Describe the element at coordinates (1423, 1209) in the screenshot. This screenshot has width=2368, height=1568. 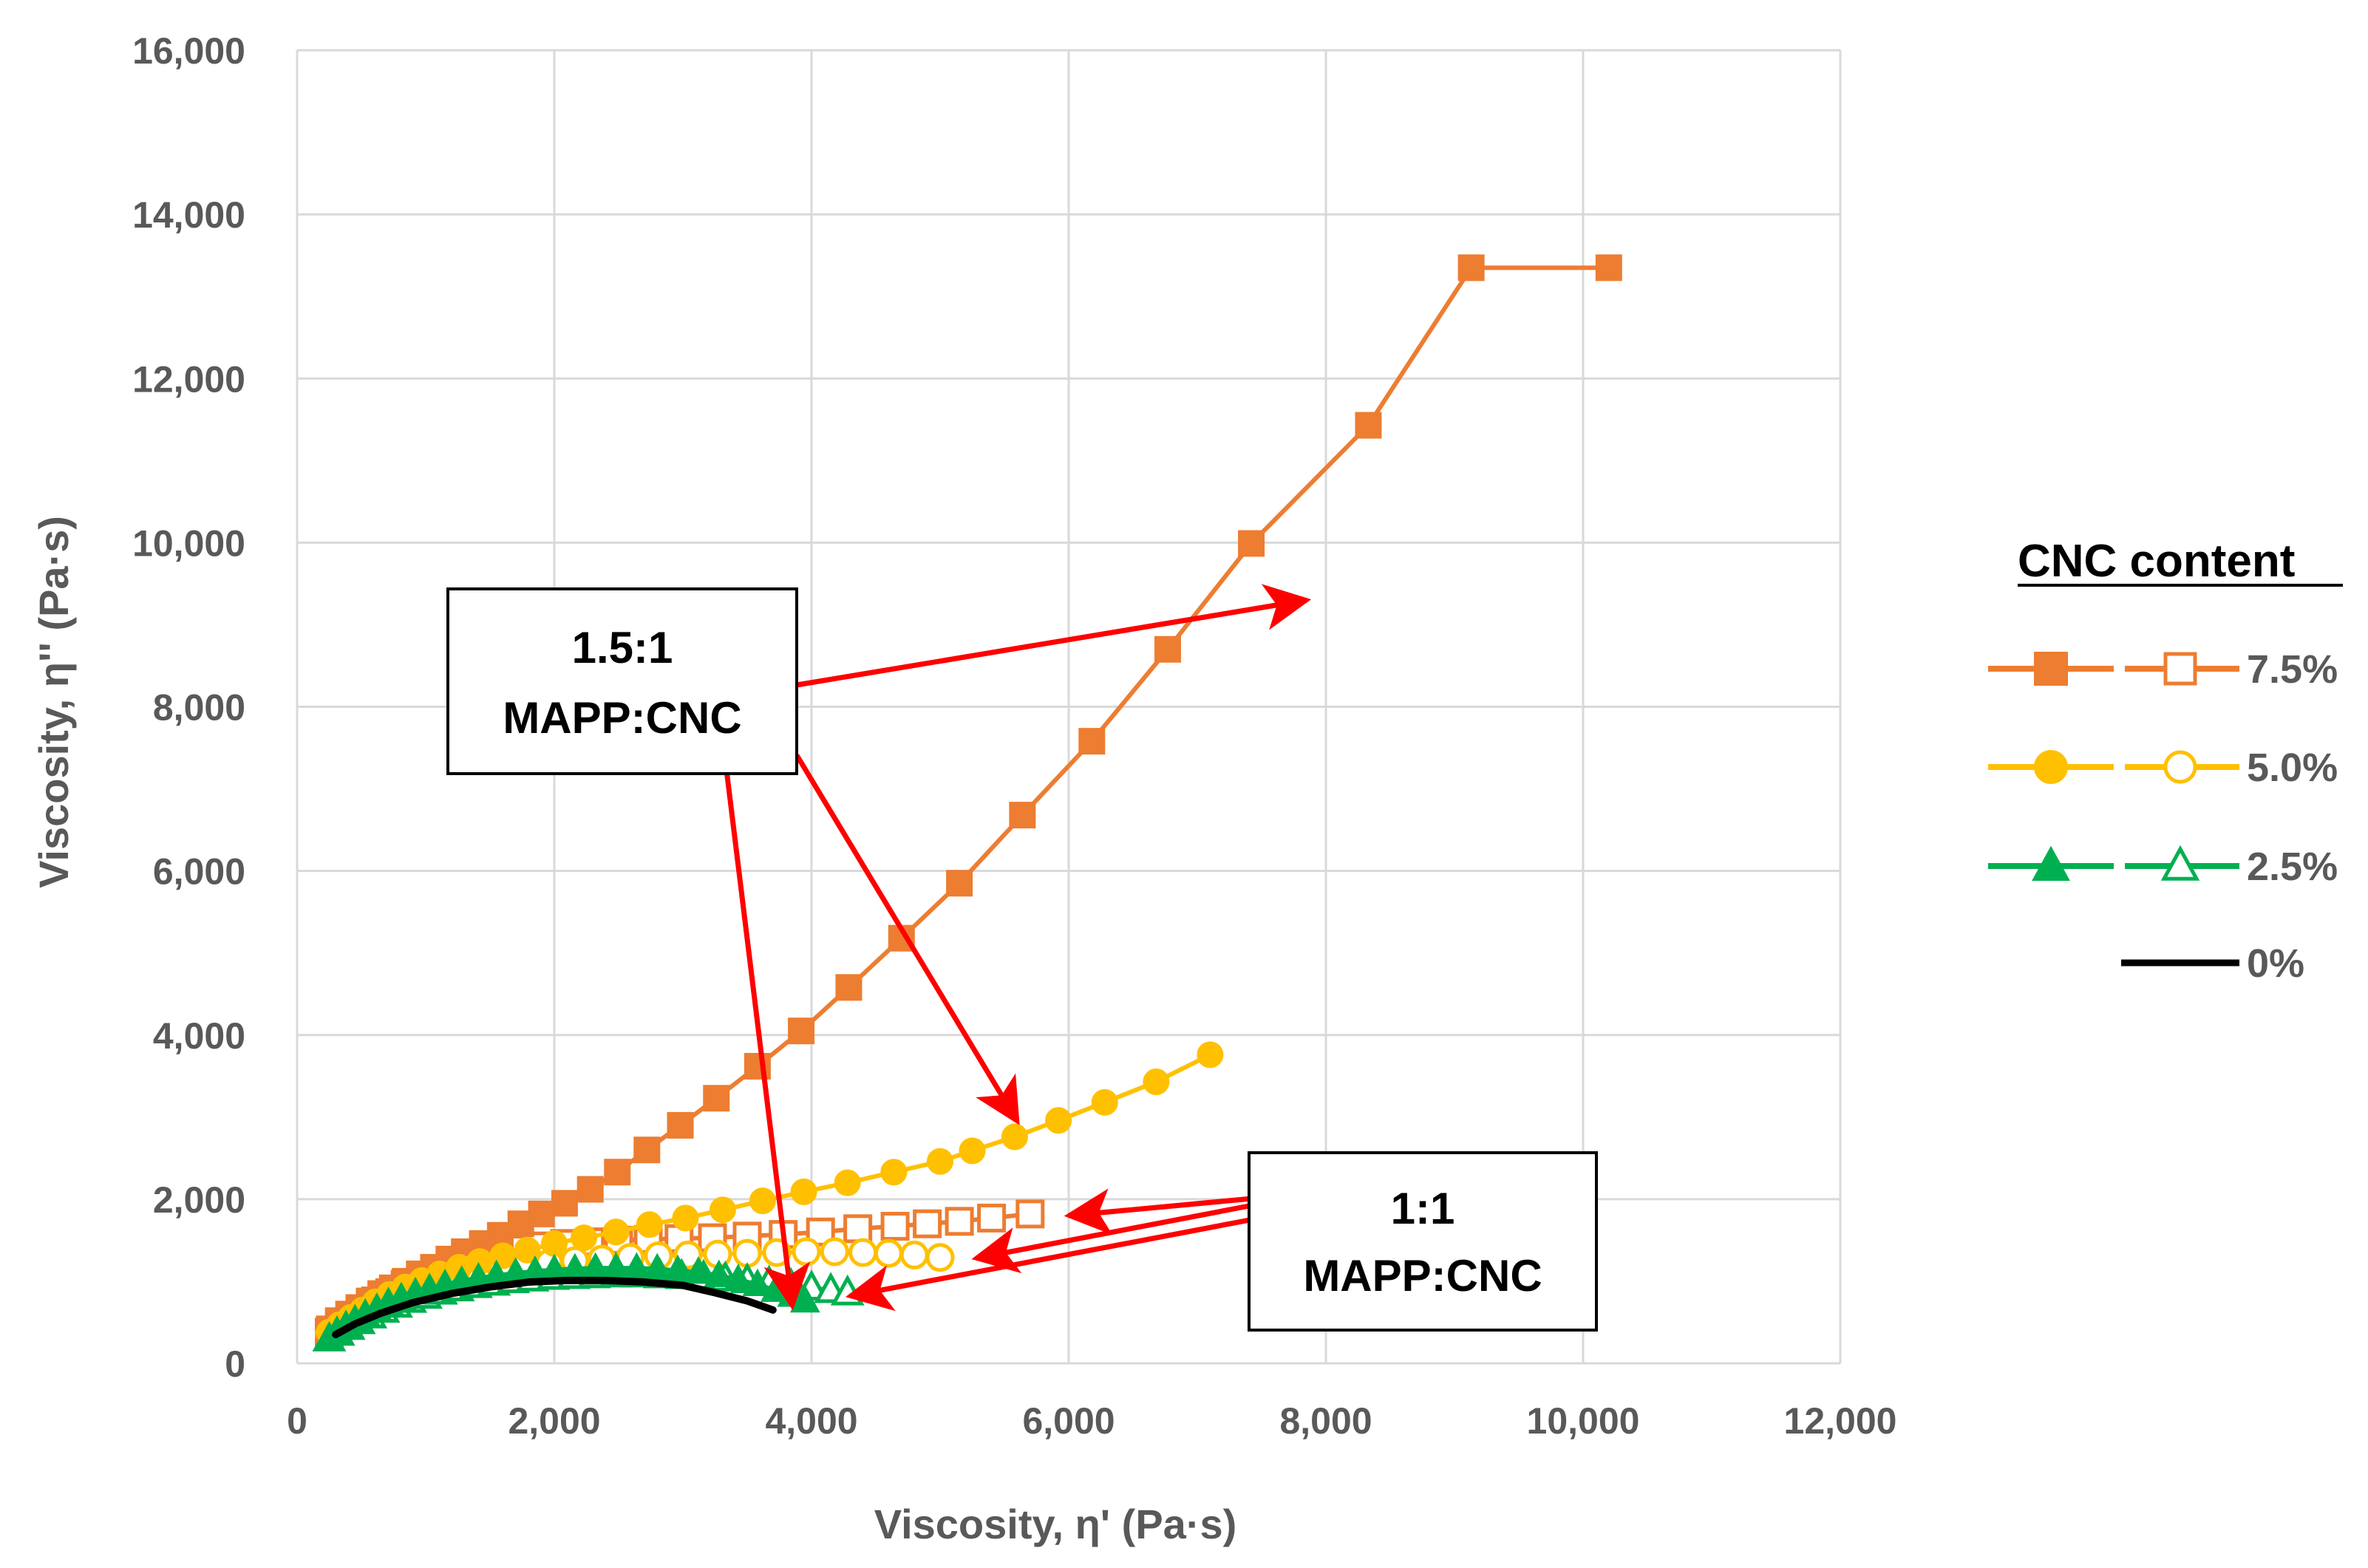
I see `annotation-line1: 1:1` at that location.